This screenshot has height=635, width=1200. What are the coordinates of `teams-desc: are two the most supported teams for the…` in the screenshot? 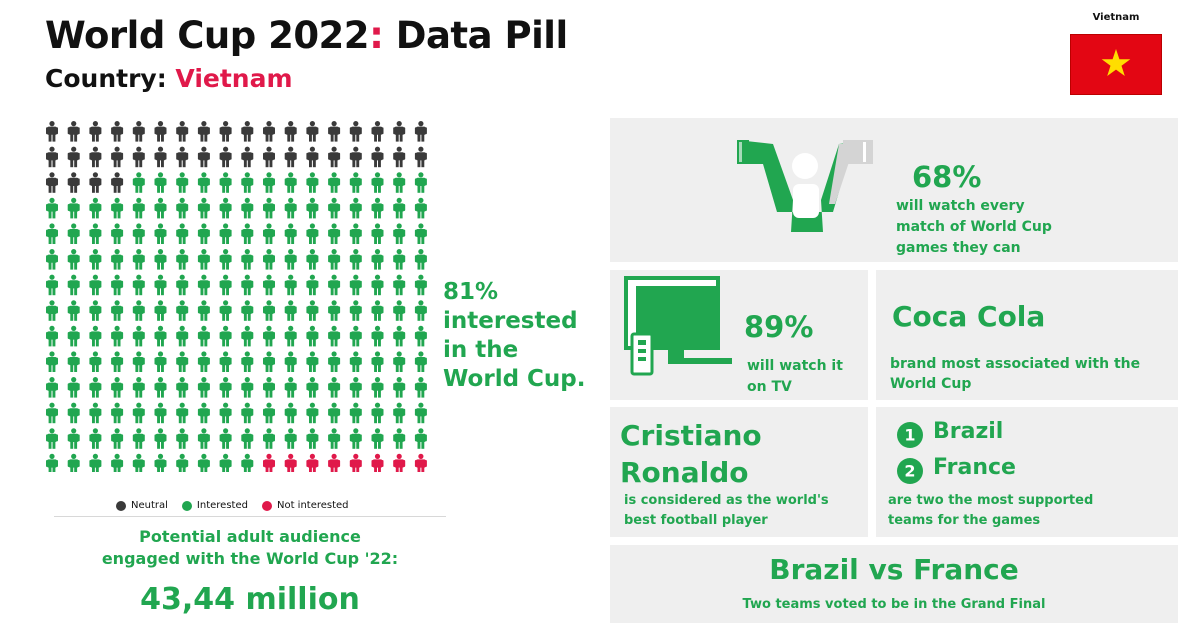 It's located at (990, 511).